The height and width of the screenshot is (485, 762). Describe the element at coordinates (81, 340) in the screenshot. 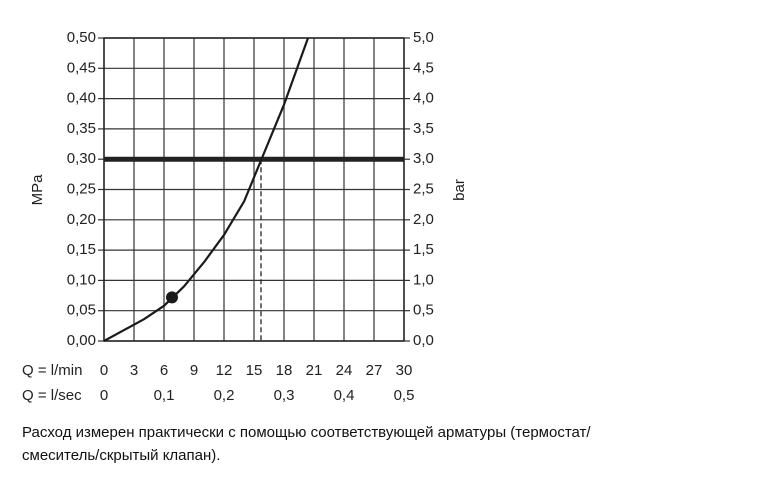

I see `y-tick-label: 0,00` at that location.